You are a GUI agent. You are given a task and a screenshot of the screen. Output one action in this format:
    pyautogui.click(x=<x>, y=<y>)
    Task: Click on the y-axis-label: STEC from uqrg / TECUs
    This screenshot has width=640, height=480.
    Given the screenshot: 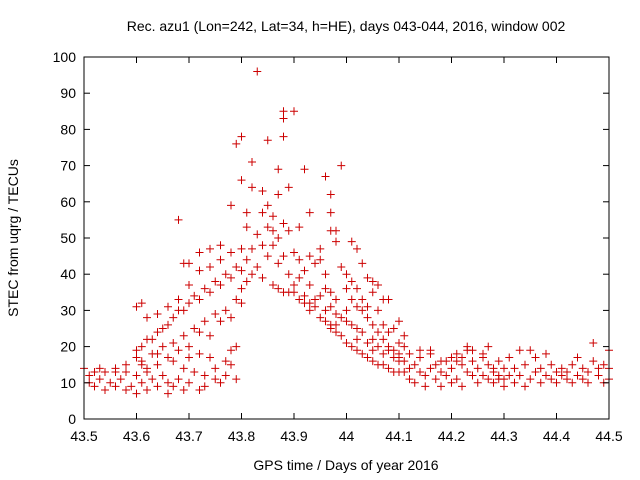 What is the action you would take?
    pyautogui.click(x=13, y=238)
    